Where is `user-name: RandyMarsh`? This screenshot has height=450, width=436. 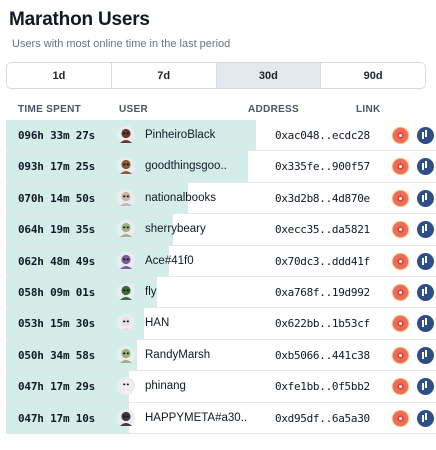 user-name: RandyMarsh is located at coordinates (178, 354).